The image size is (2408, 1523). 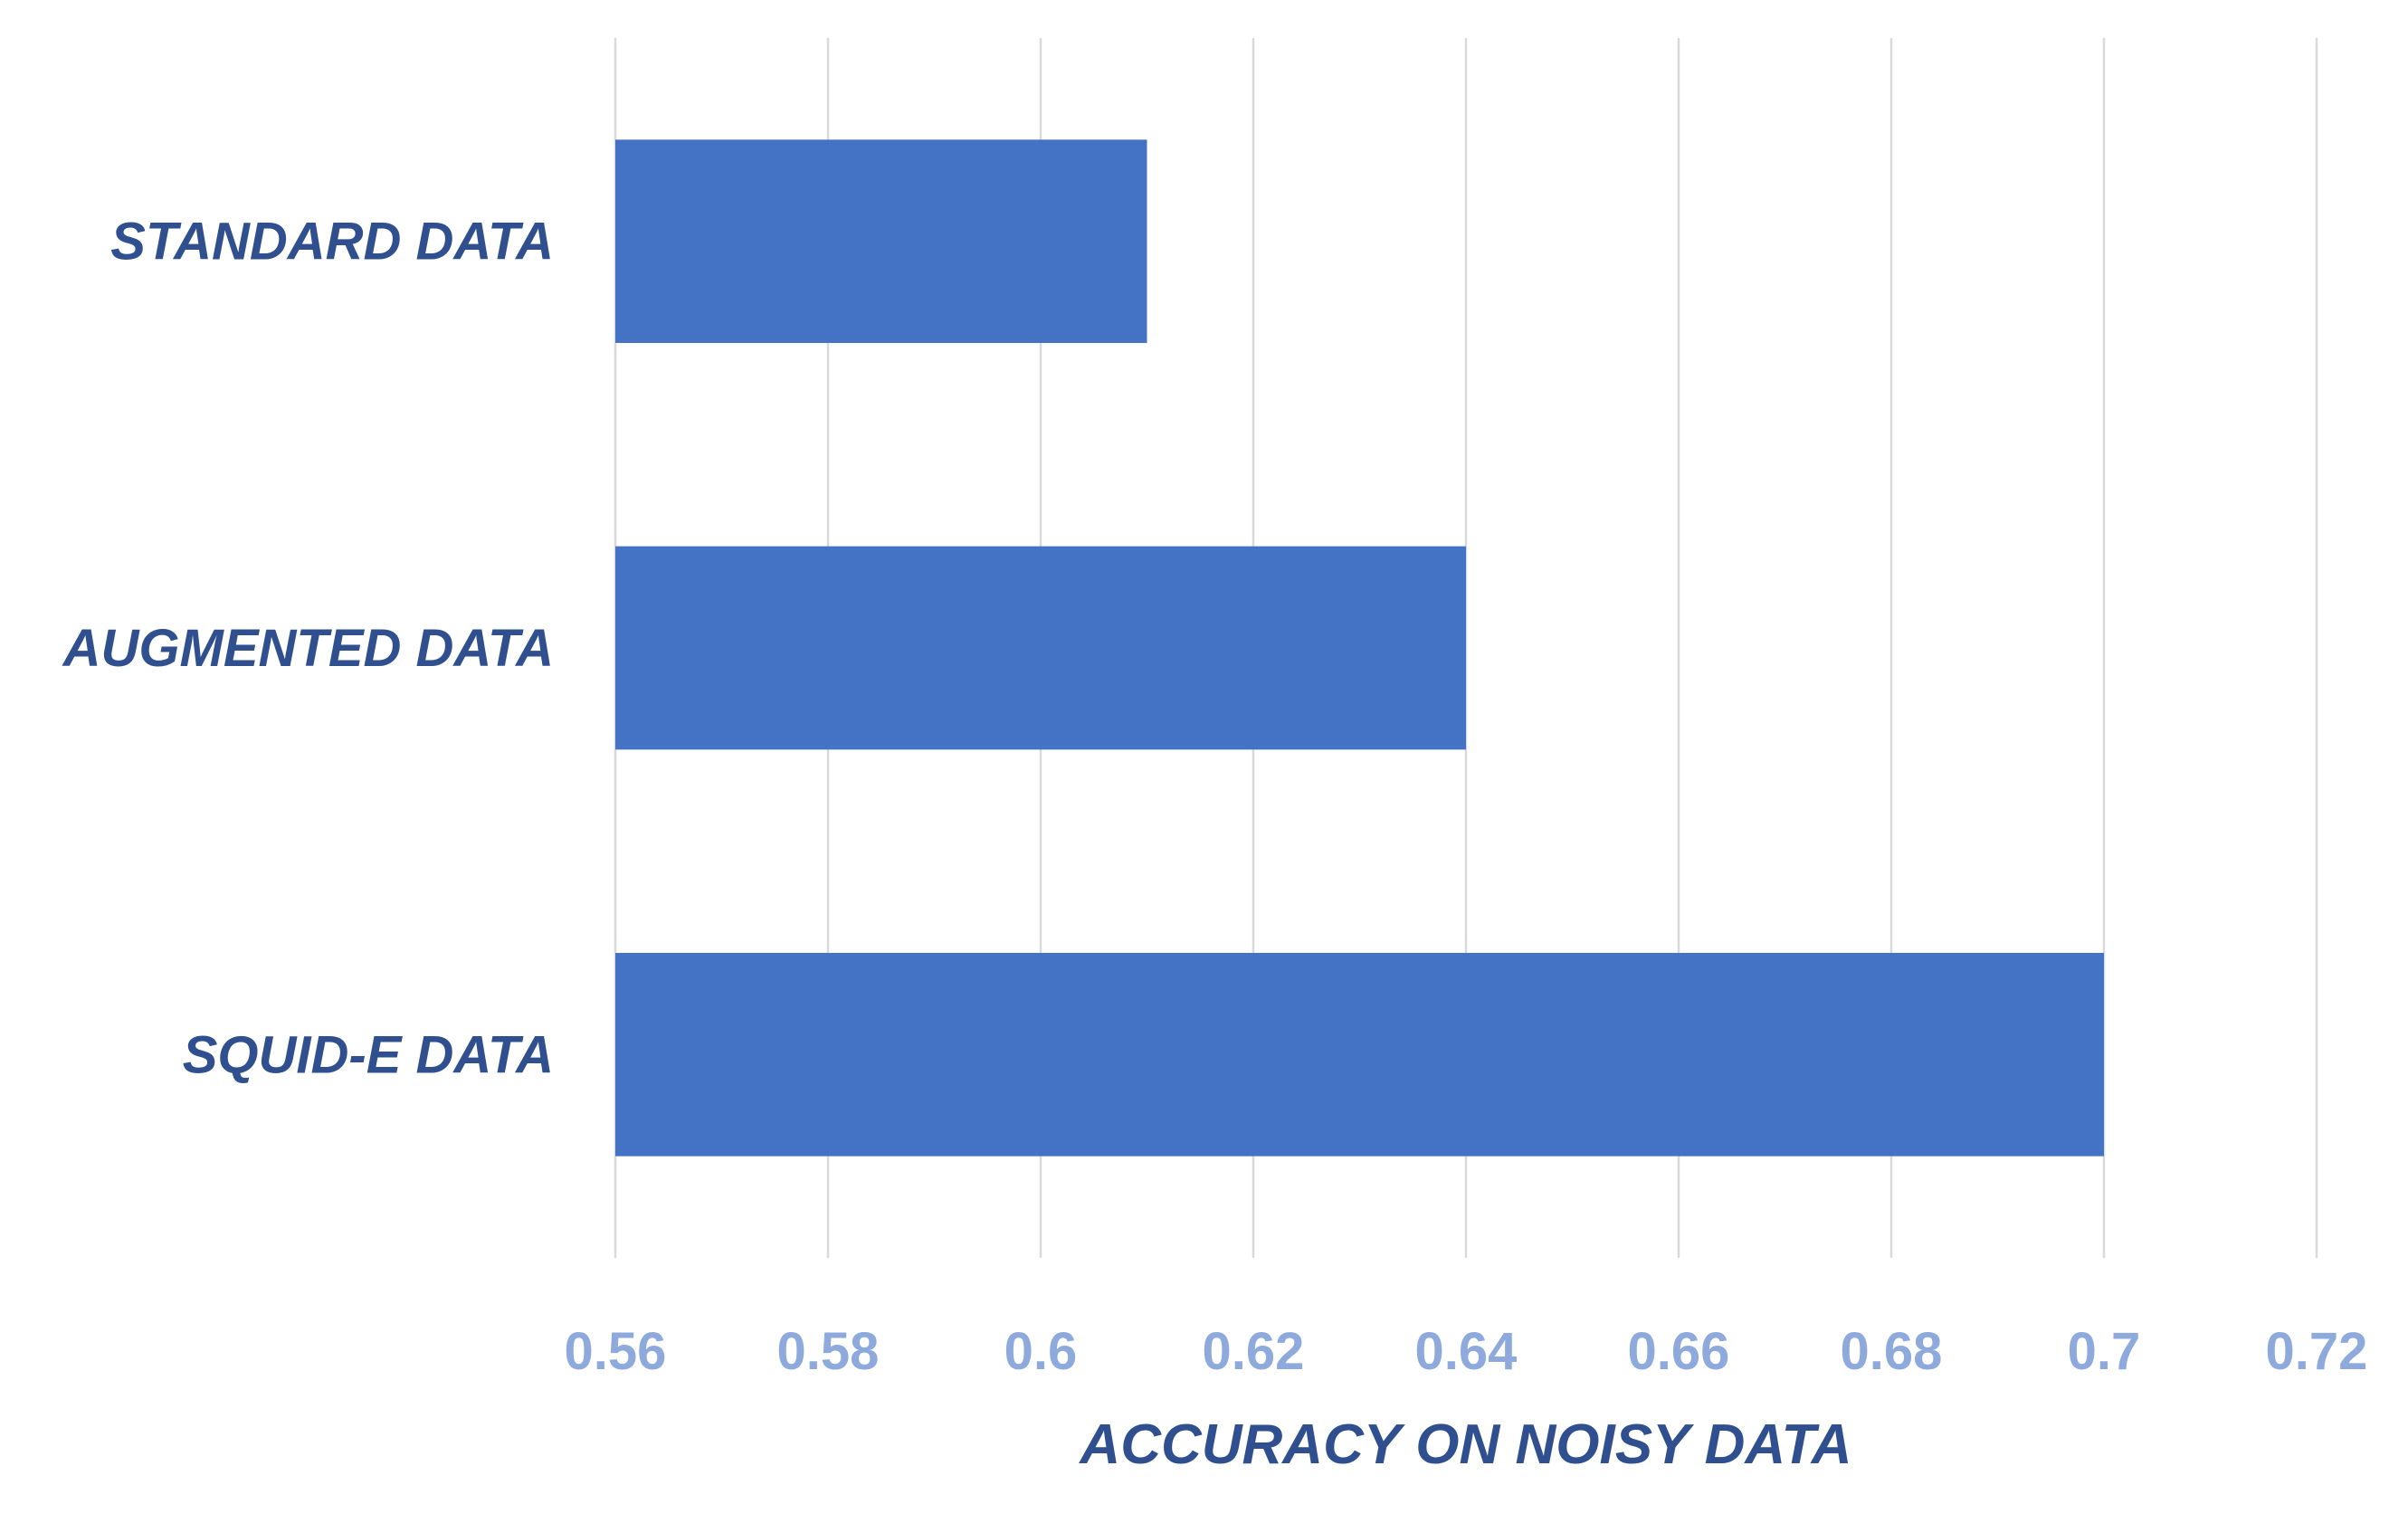 I want to click on x-tick-label: 0.62, so click(x=1254, y=1351).